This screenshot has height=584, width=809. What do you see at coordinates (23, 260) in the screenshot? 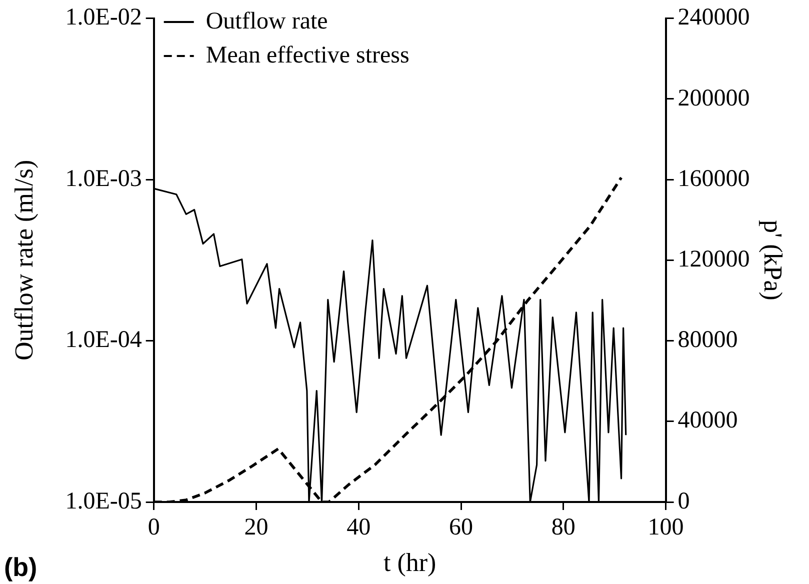
I see `y-axis-title: Outflow rate (ml/s)` at bounding box center [23, 260].